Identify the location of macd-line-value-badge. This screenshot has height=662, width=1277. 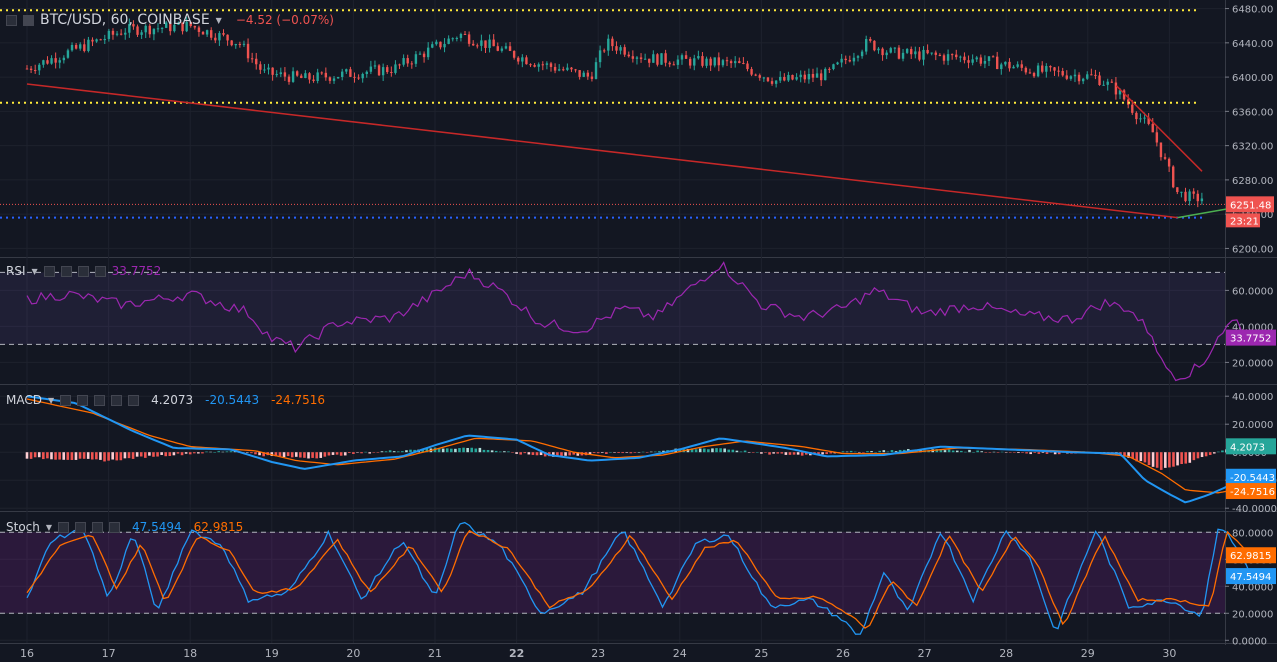
(1251, 476).